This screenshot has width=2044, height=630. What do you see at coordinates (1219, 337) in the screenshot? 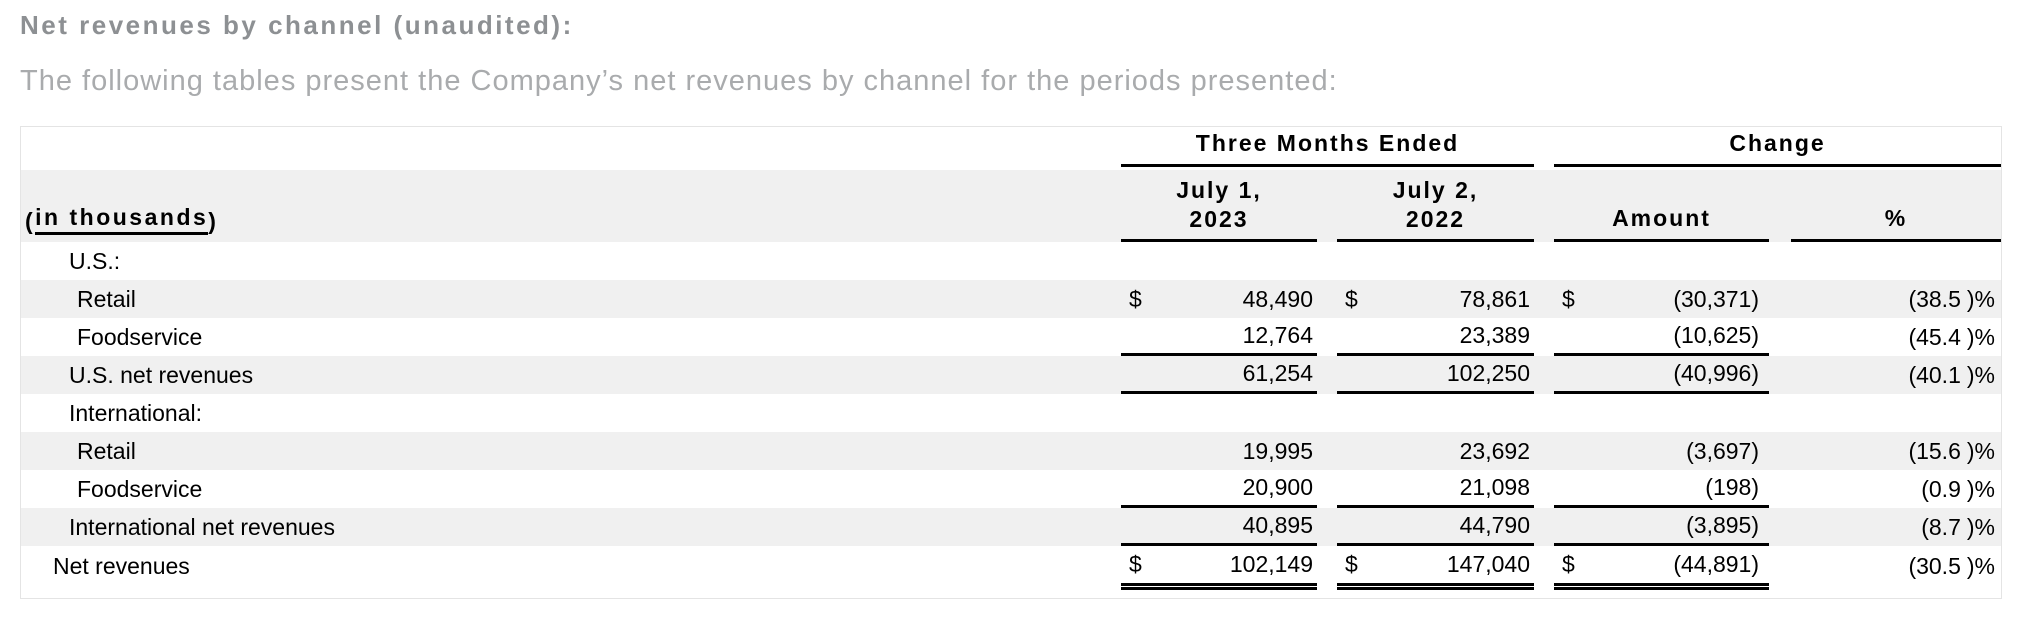
I see `value-2023: 12,764` at bounding box center [1219, 337].